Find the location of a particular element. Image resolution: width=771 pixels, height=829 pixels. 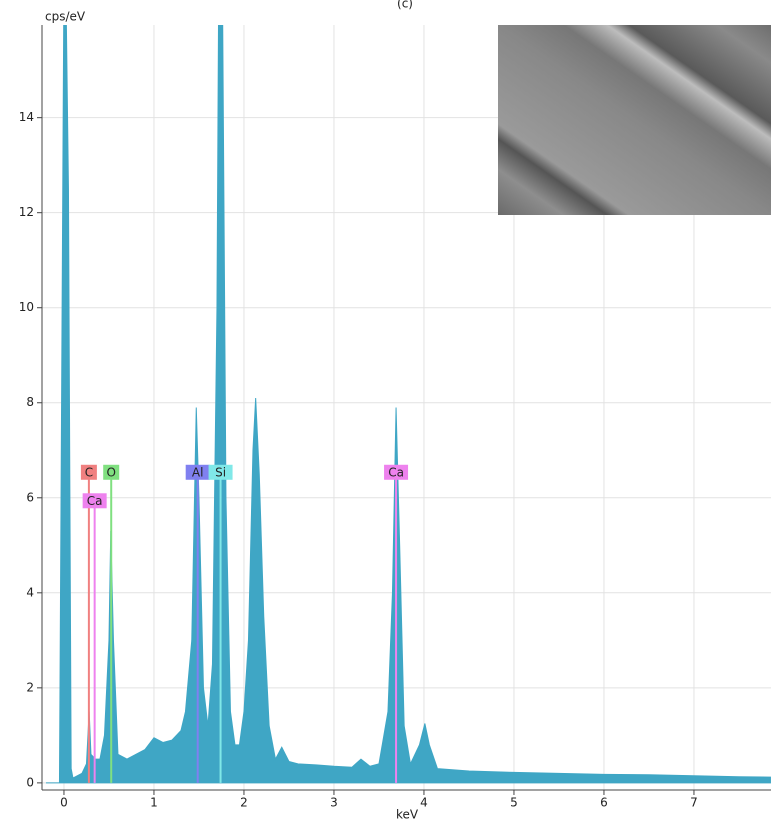

y-tick-label: 12 is located at coordinates (26, 212).